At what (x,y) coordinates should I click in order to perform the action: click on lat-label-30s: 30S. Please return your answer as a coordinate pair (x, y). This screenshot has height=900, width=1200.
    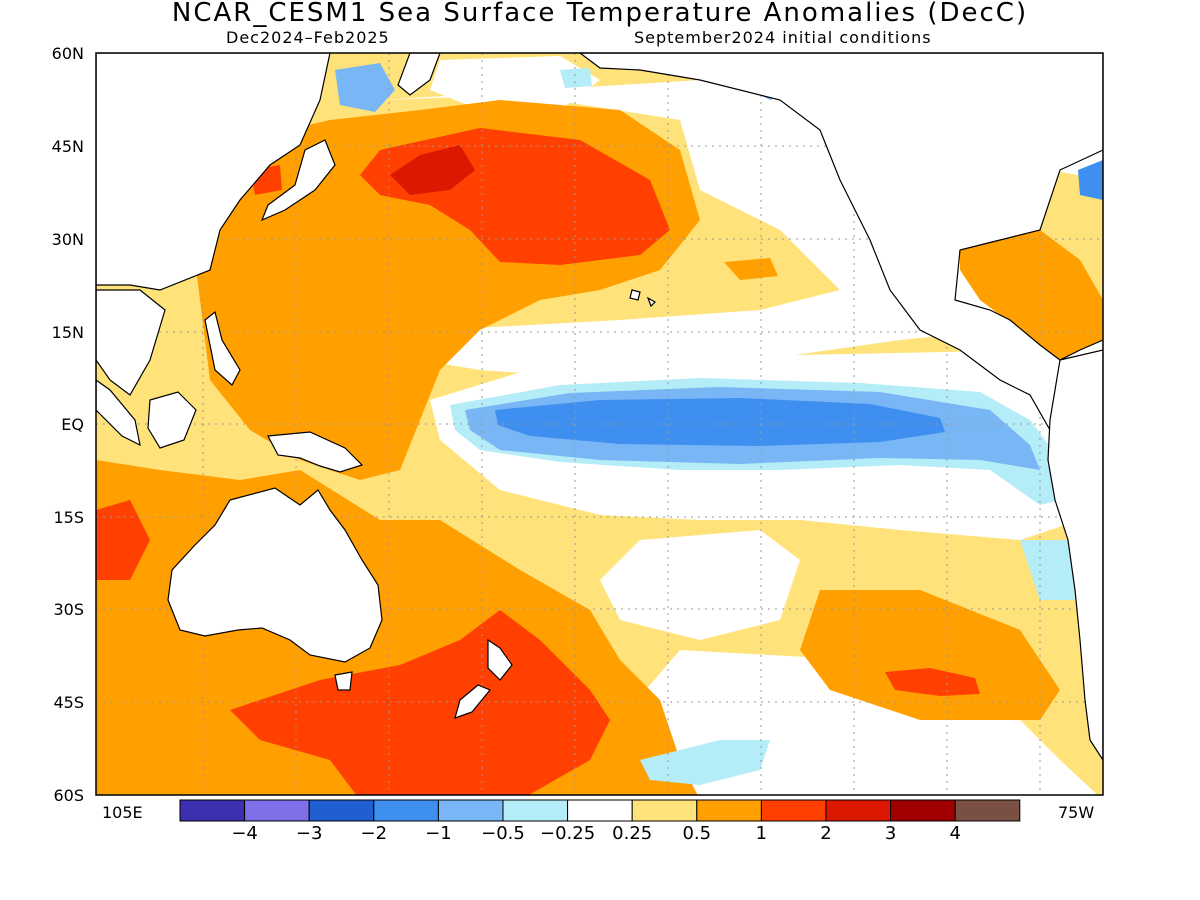
    Looking at the image, I should click on (68, 609).